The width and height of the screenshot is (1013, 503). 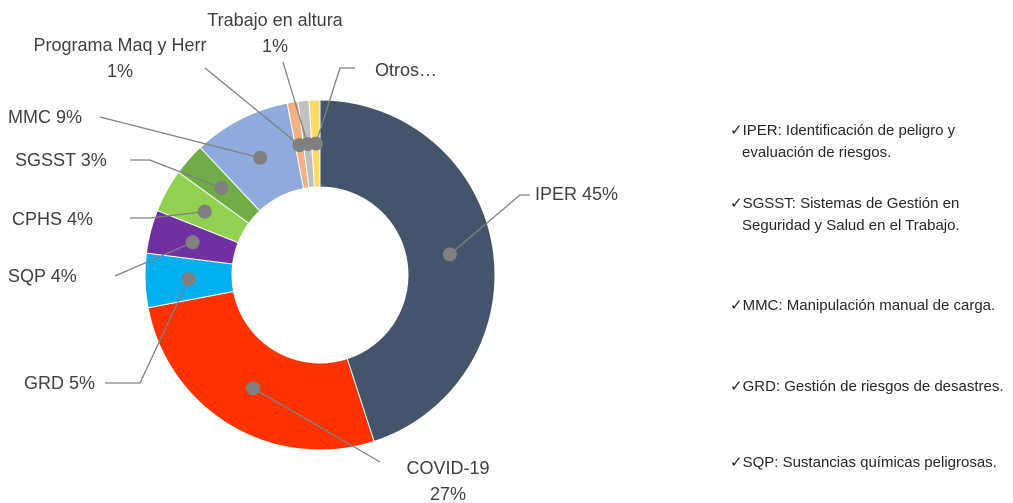 I want to click on data-label: SQP 4%, so click(x=42, y=276).